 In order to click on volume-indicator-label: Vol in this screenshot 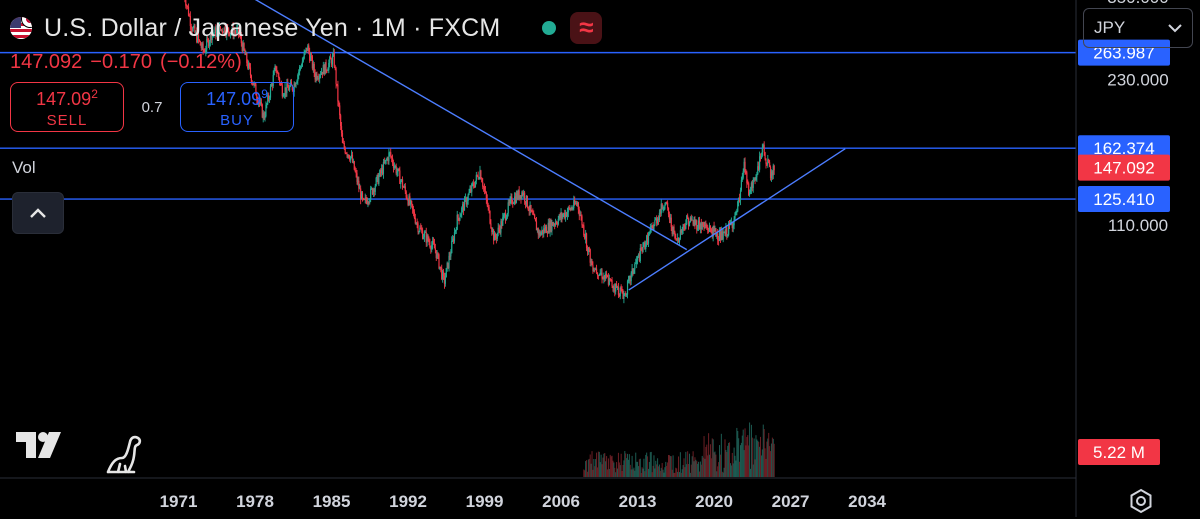, I will do `click(24, 167)`.